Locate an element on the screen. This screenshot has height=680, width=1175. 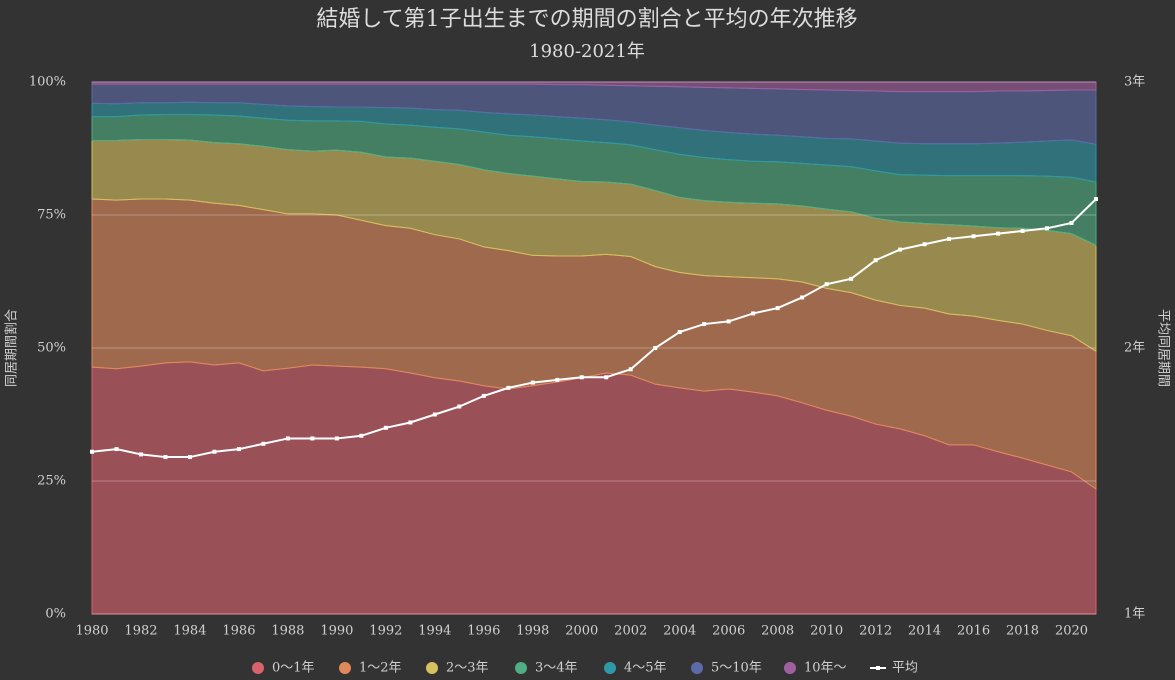
x-tick-label: 1998 is located at coordinates (532, 631).